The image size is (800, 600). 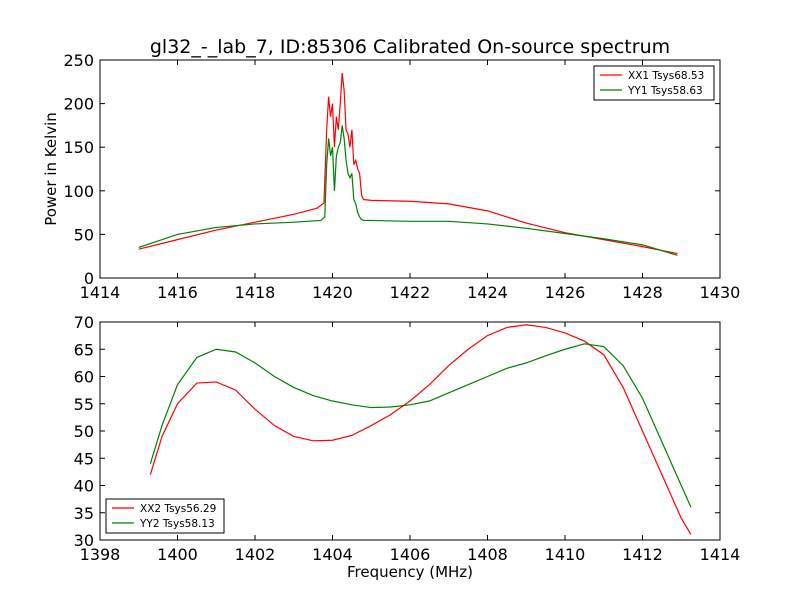 I want to click on legend-label: YY2 Tsys58.13, so click(x=177, y=524).